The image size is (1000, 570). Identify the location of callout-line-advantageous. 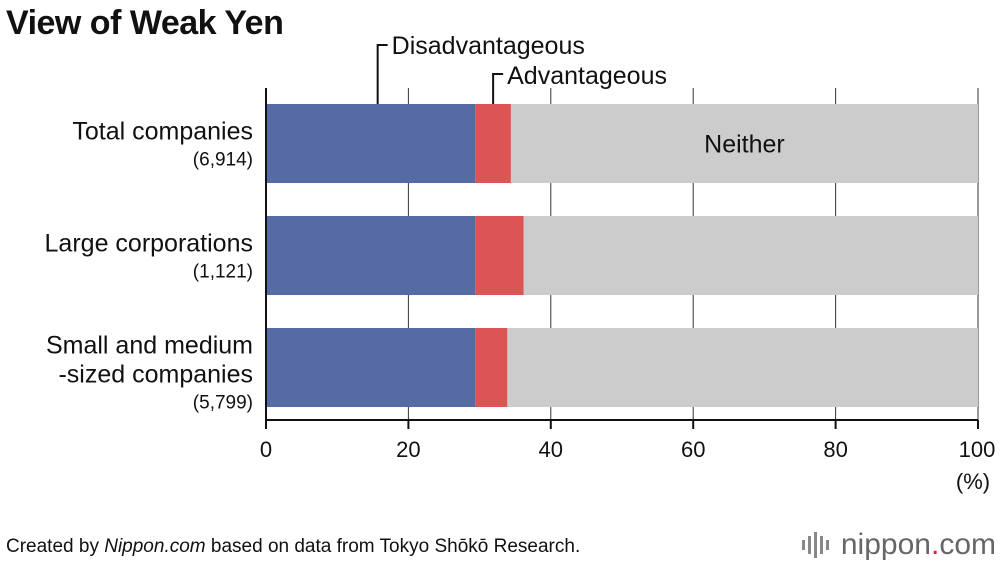
(498, 88).